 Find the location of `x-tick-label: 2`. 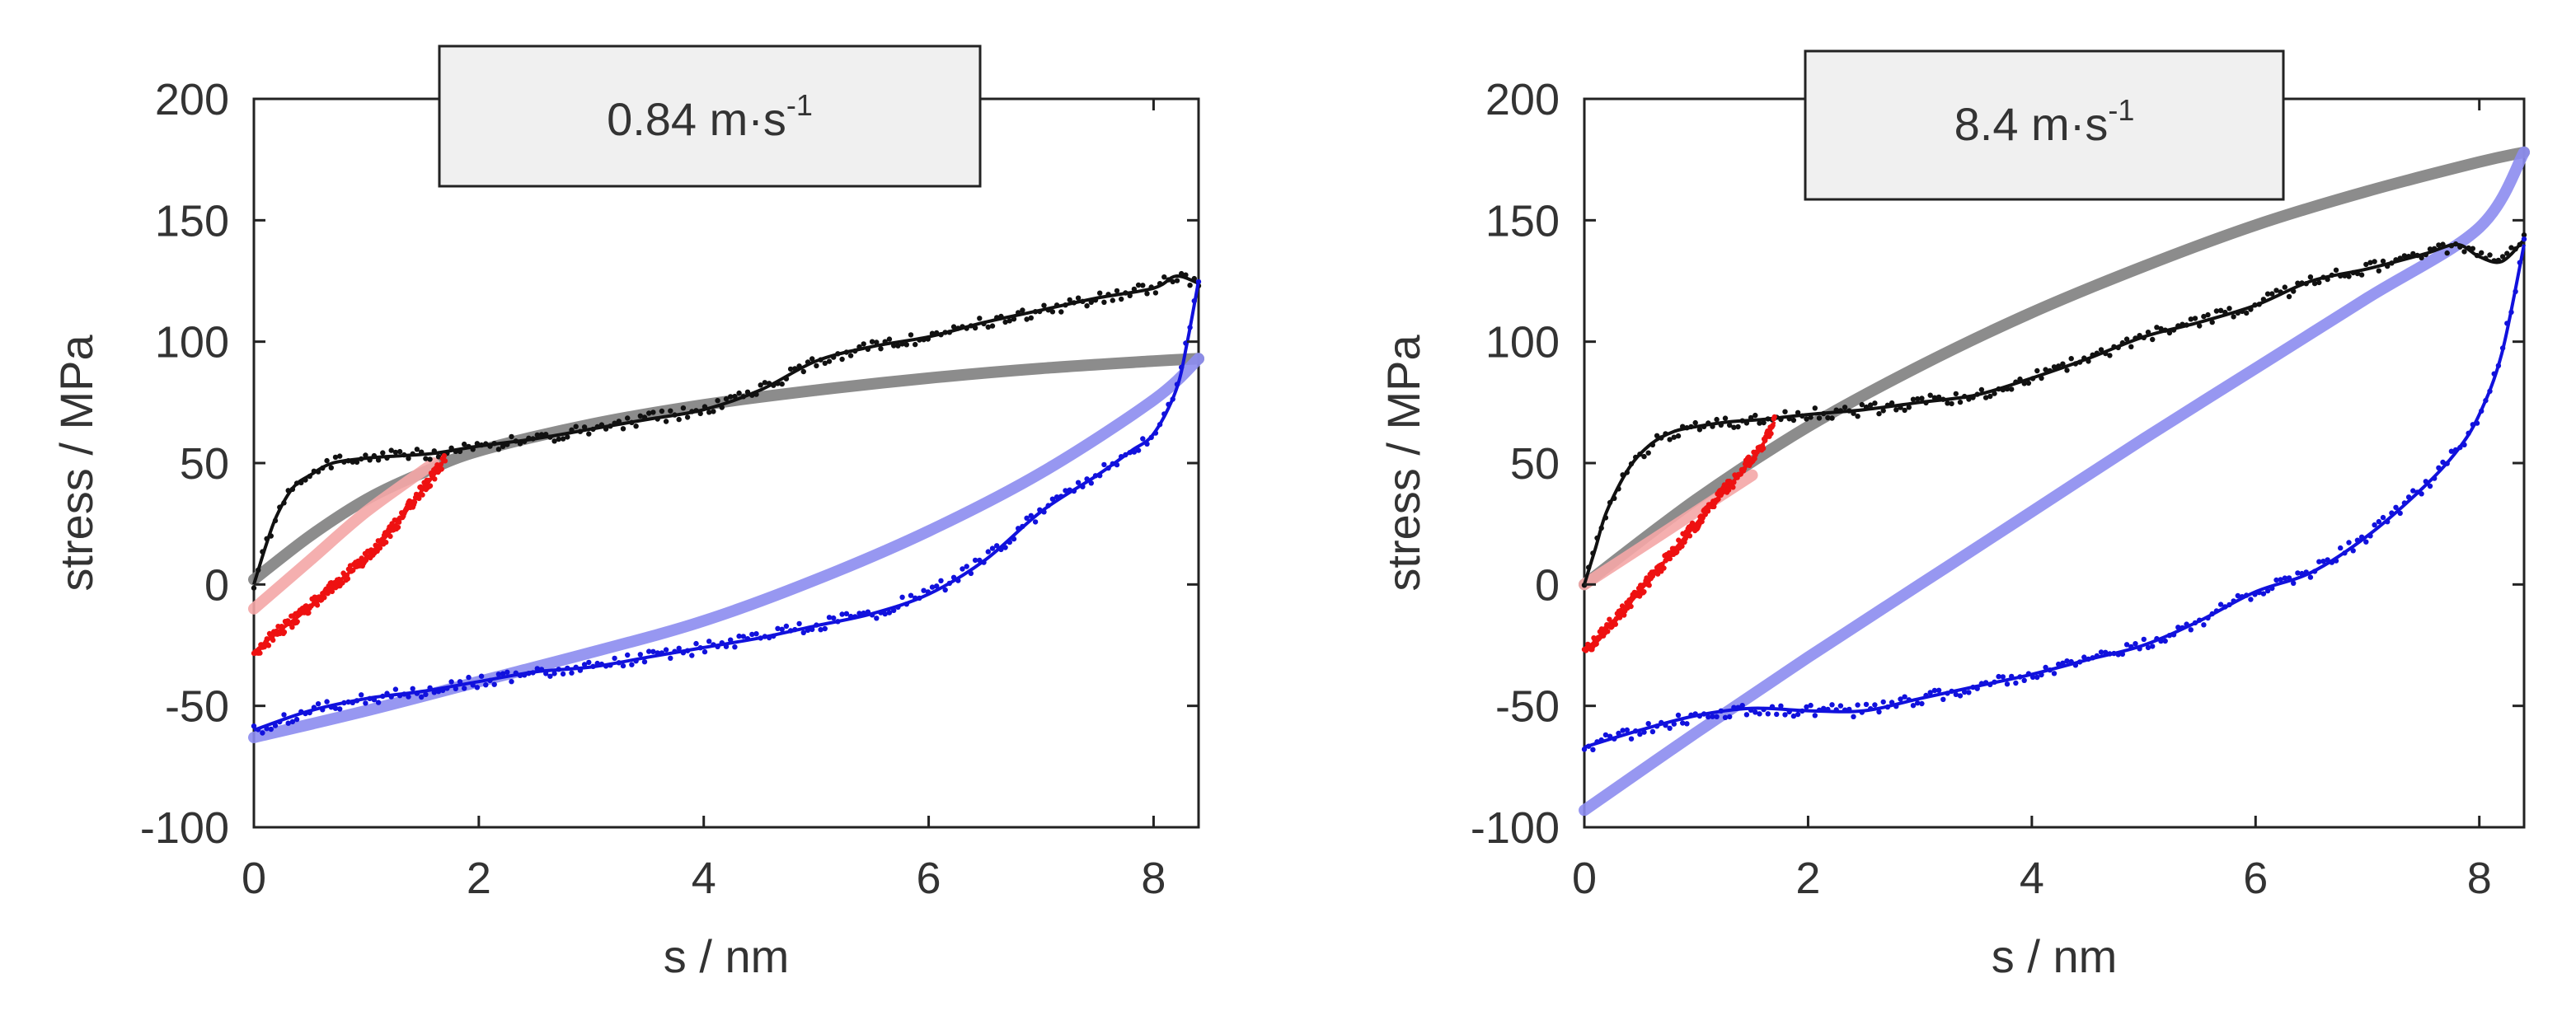

x-tick-label: 2 is located at coordinates (479, 878).